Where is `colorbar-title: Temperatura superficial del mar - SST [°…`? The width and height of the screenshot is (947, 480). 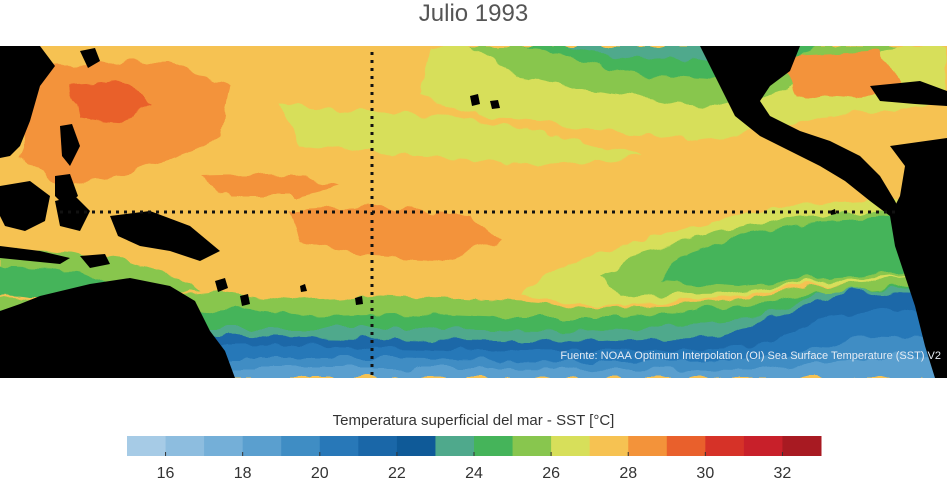 colorbar-title: Temperatura superficial del mar - SST [°… is located at coordinates (473, 420).